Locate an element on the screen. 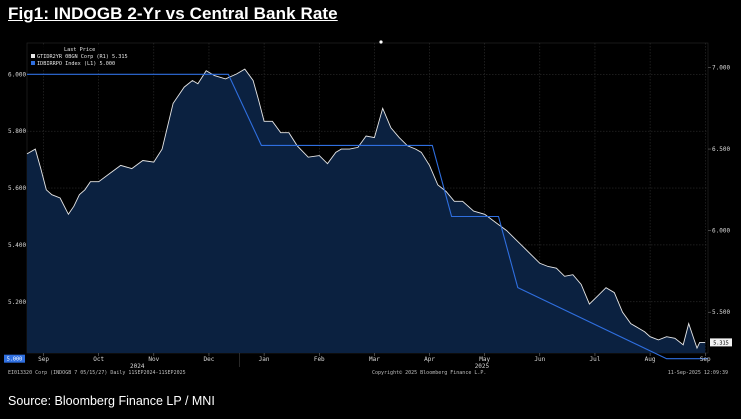  left-axis-tick-label: 5.800 is located at coordinates (17, 131).